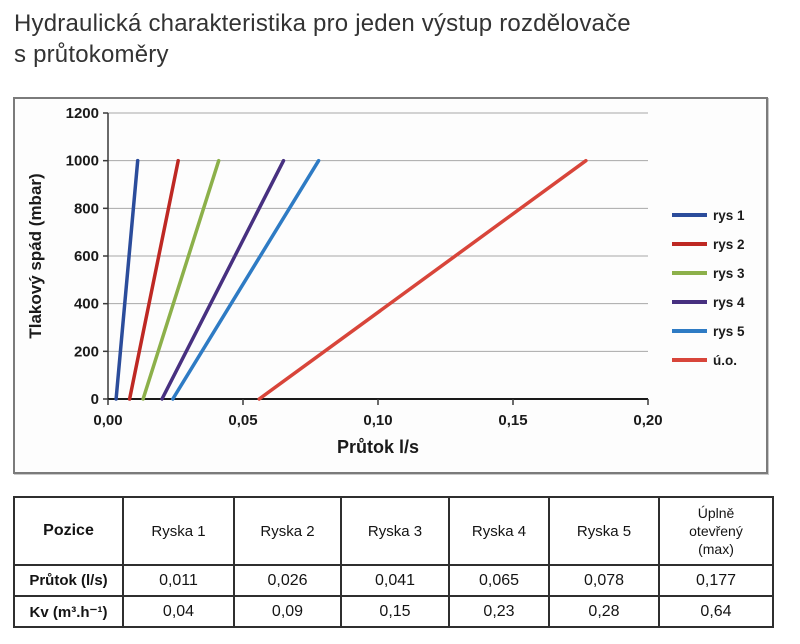 This screenshot has width=800, height=644. Describe the element at coordinates (604, 531) in the screenshot. I see `table-header-ryska-5: Ryska 5` at that location.